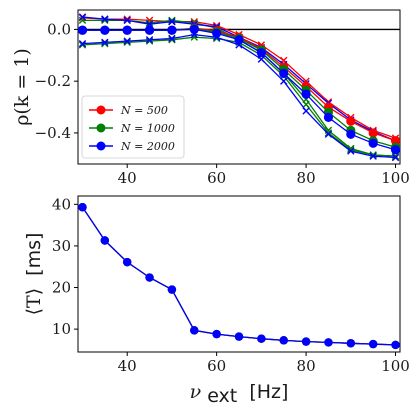 The image size is (415, 415). Describe the element at coordinates (127, 366) in the screenshot. I see `bottom-x-tick-label: 40` at that location.